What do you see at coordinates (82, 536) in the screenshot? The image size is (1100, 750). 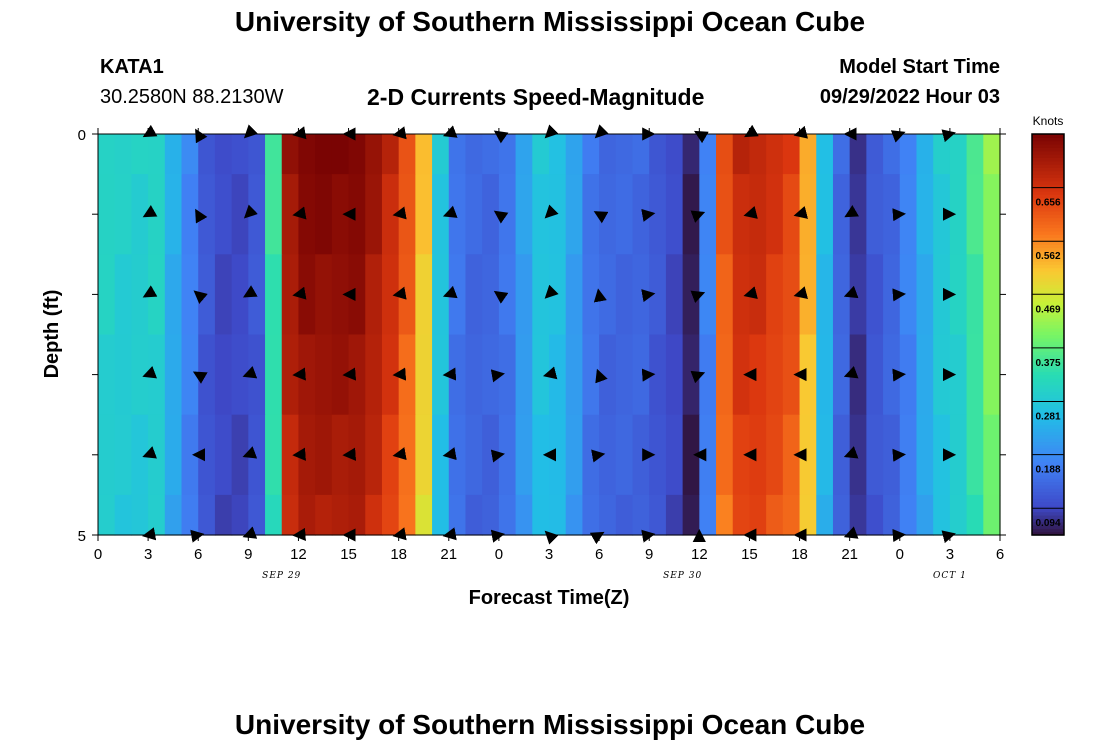 I see `y-tick-label: 5` at bounding box center [82, 536].